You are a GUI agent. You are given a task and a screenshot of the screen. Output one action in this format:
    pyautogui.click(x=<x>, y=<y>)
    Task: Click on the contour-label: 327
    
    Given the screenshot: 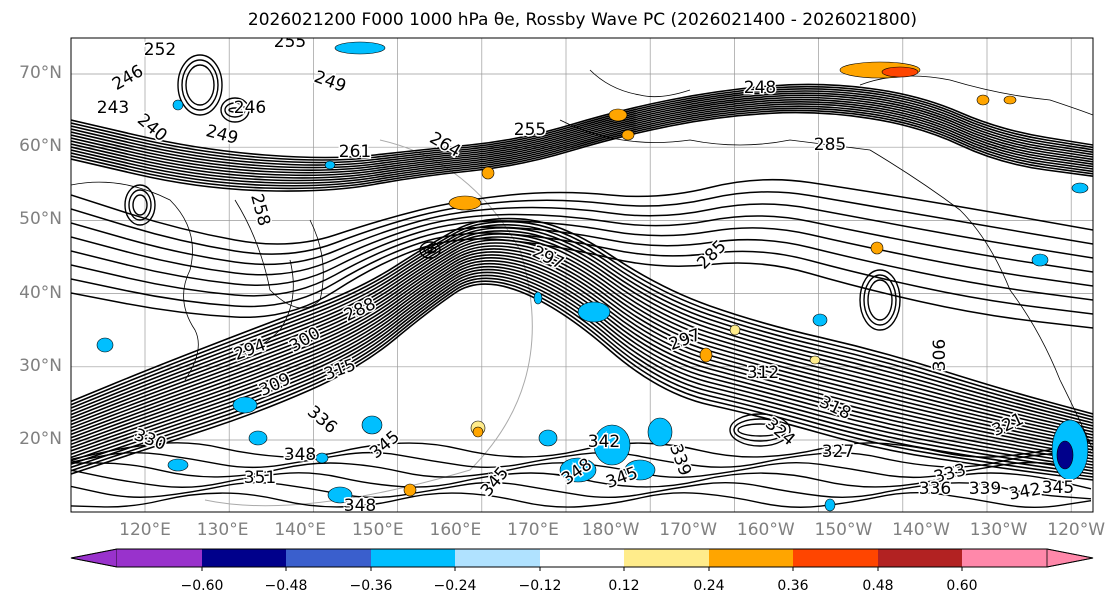 What is the action you would take?
    pyautogui.click(x=838, y=452)
    